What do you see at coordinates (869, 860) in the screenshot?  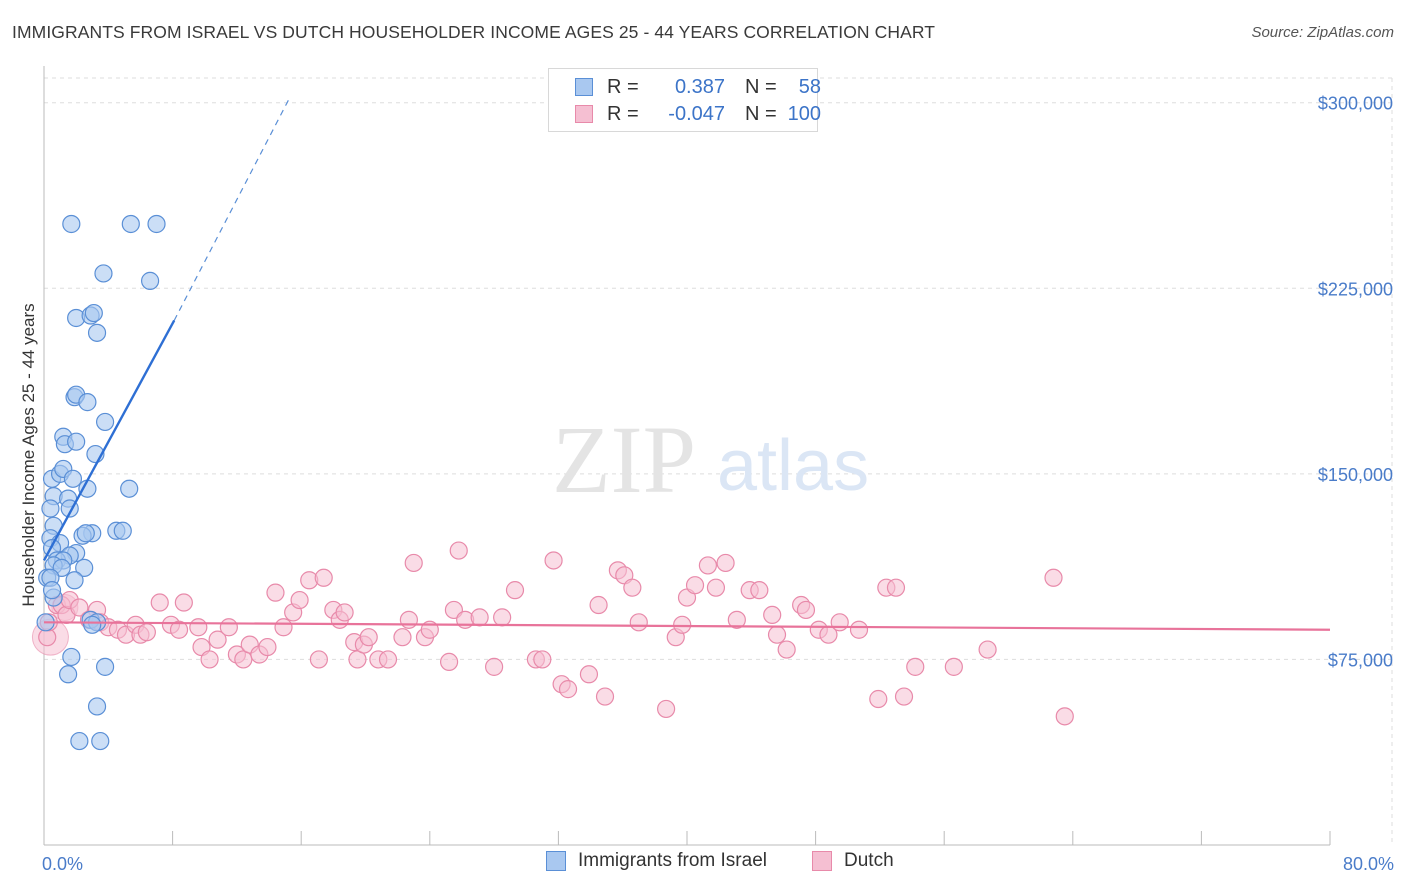 I see `legend-label-dutch: Dutch` at bounding box center [869, 860].